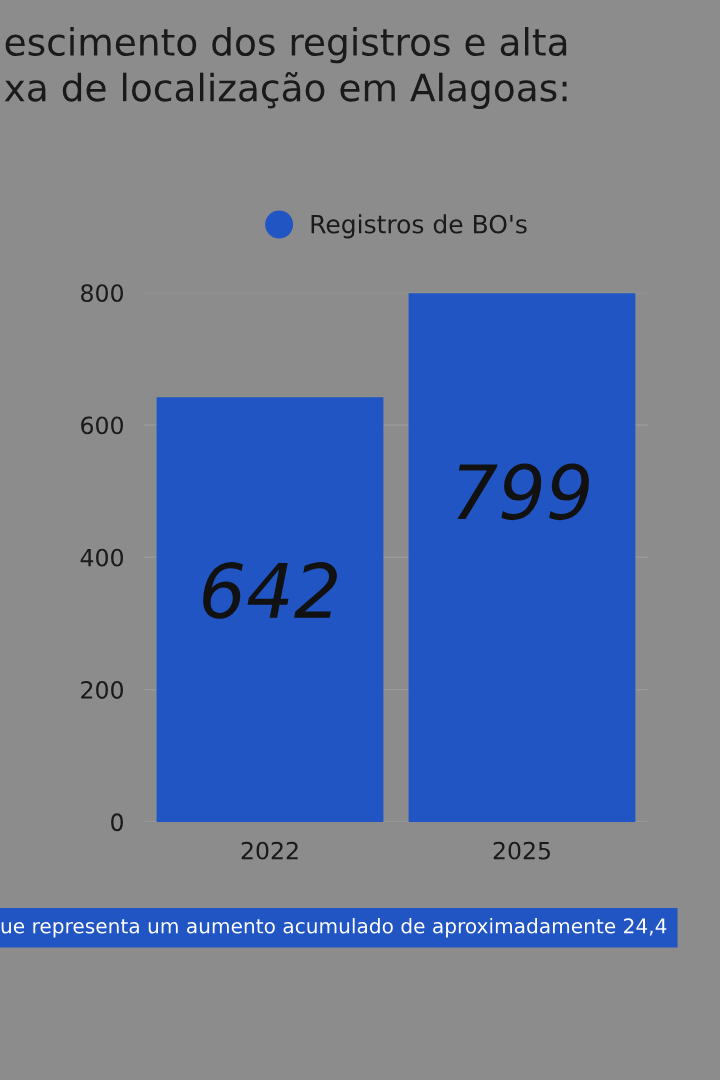 The height and width of the screenshot is (1080, 720). Describe the element at coordinates (102, 690) in the screenshot. I see `y-tick-label: 200` at that location.